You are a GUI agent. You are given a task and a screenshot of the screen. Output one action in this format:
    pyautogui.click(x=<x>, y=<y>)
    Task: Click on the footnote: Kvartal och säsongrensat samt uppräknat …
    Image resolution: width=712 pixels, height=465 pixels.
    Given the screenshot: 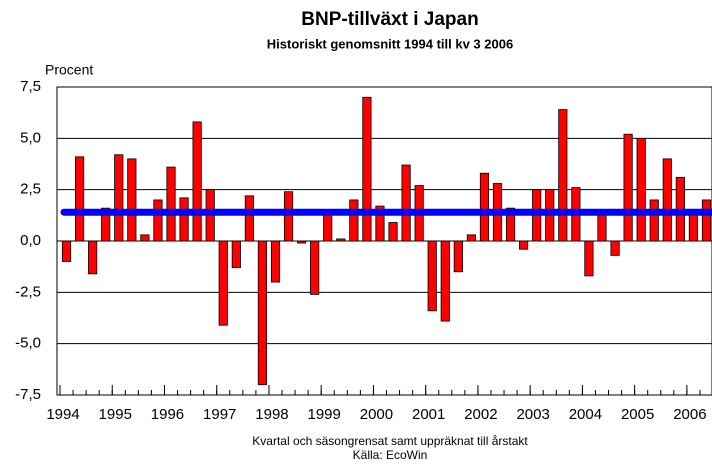 What is the action you would take?
    pyautogui.click(x=390, y=441)
    